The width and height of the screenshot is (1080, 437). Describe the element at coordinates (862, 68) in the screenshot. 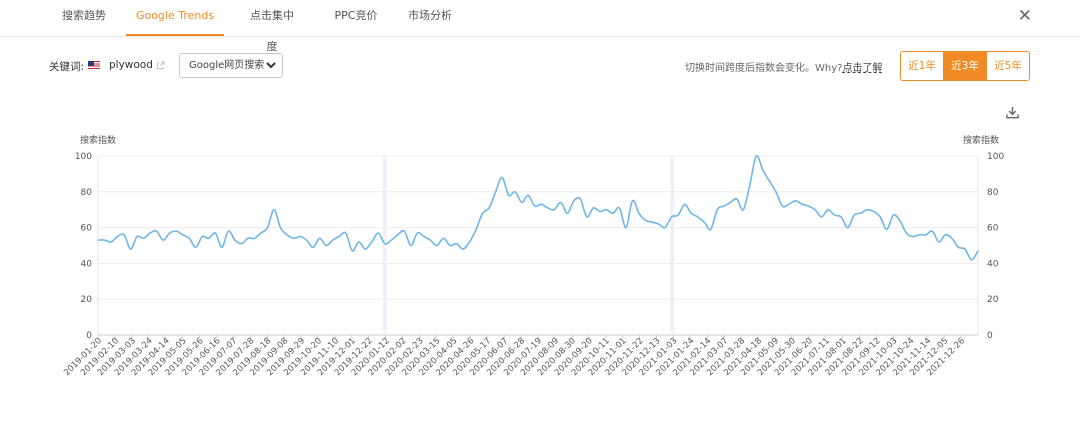

I see `learn-more-link: 点击了解` at that location.